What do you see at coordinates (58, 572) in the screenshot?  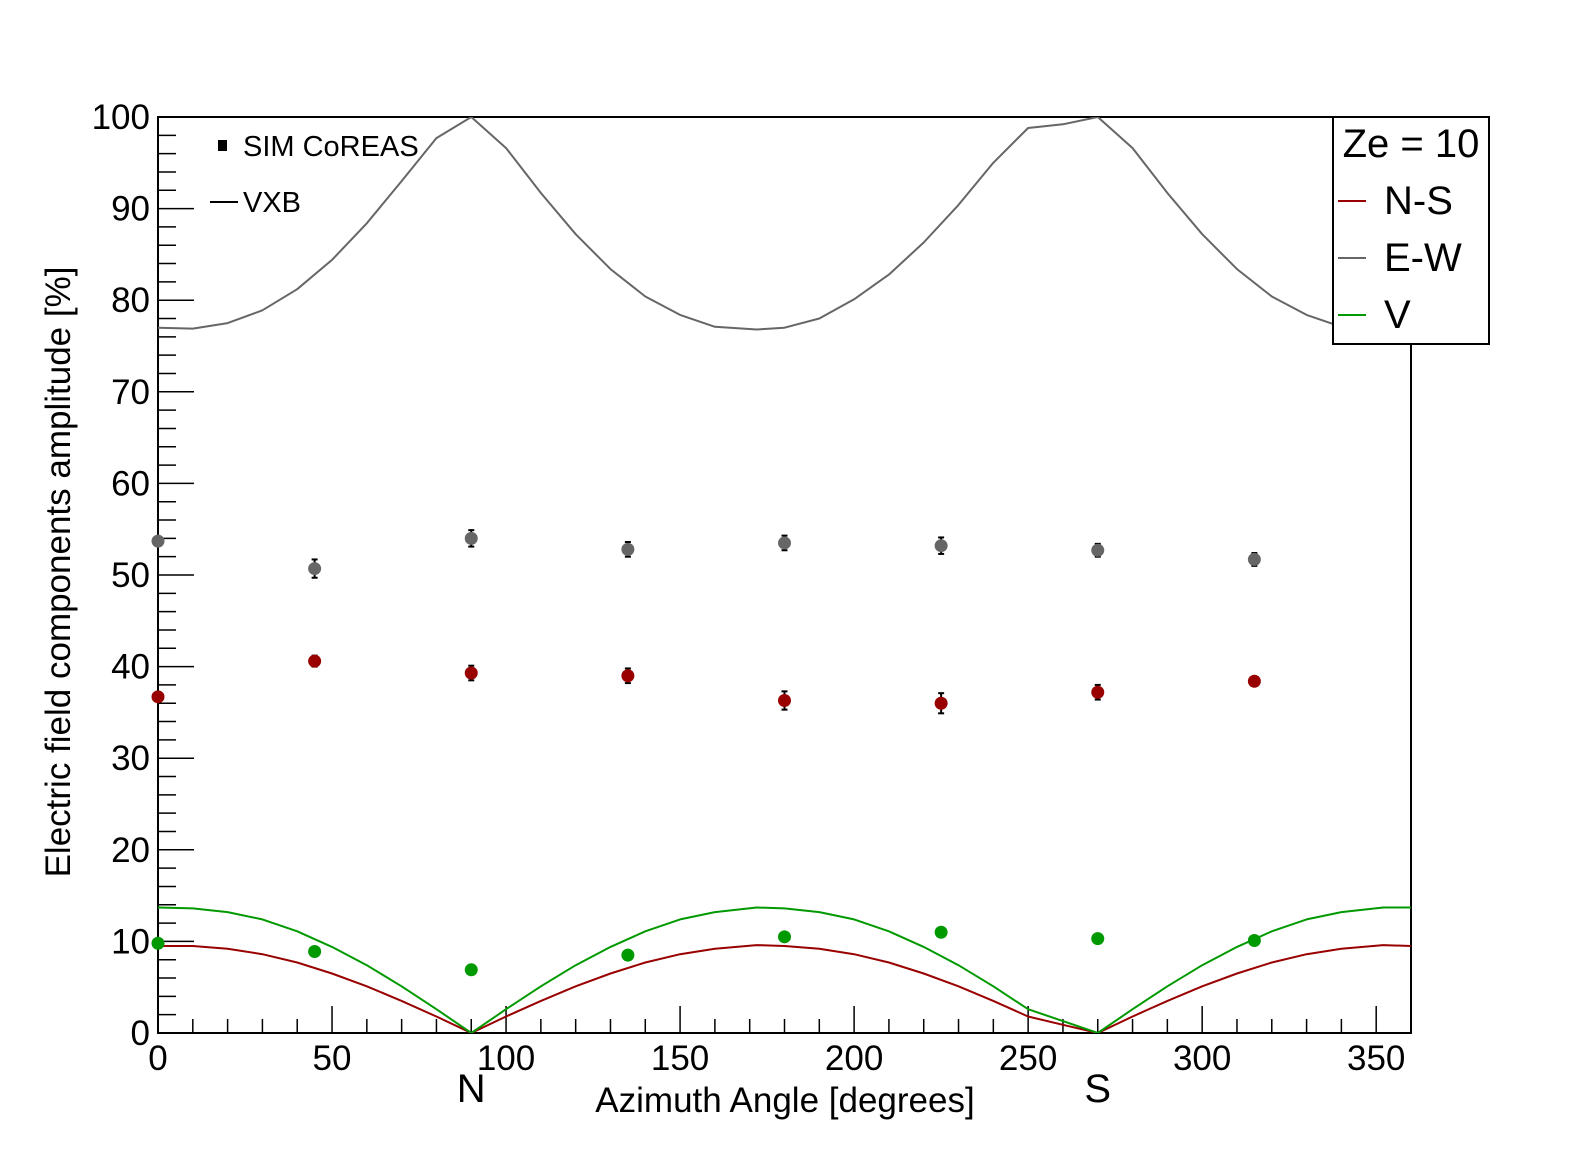 I see `y-axis-title: Electric field components amplitude [%]` at bounding box center [58, 572].